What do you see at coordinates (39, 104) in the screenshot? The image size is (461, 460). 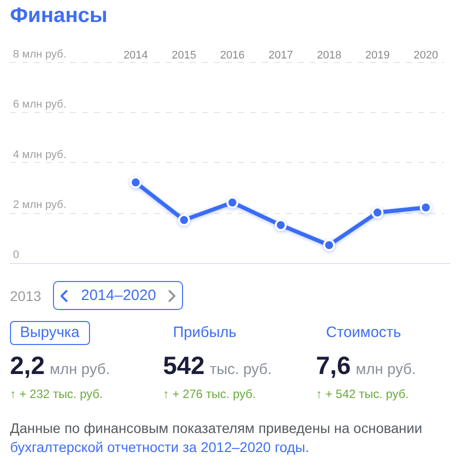 I see `y-tick-label: 6 млн руб.` at bounding box center [39, 104].